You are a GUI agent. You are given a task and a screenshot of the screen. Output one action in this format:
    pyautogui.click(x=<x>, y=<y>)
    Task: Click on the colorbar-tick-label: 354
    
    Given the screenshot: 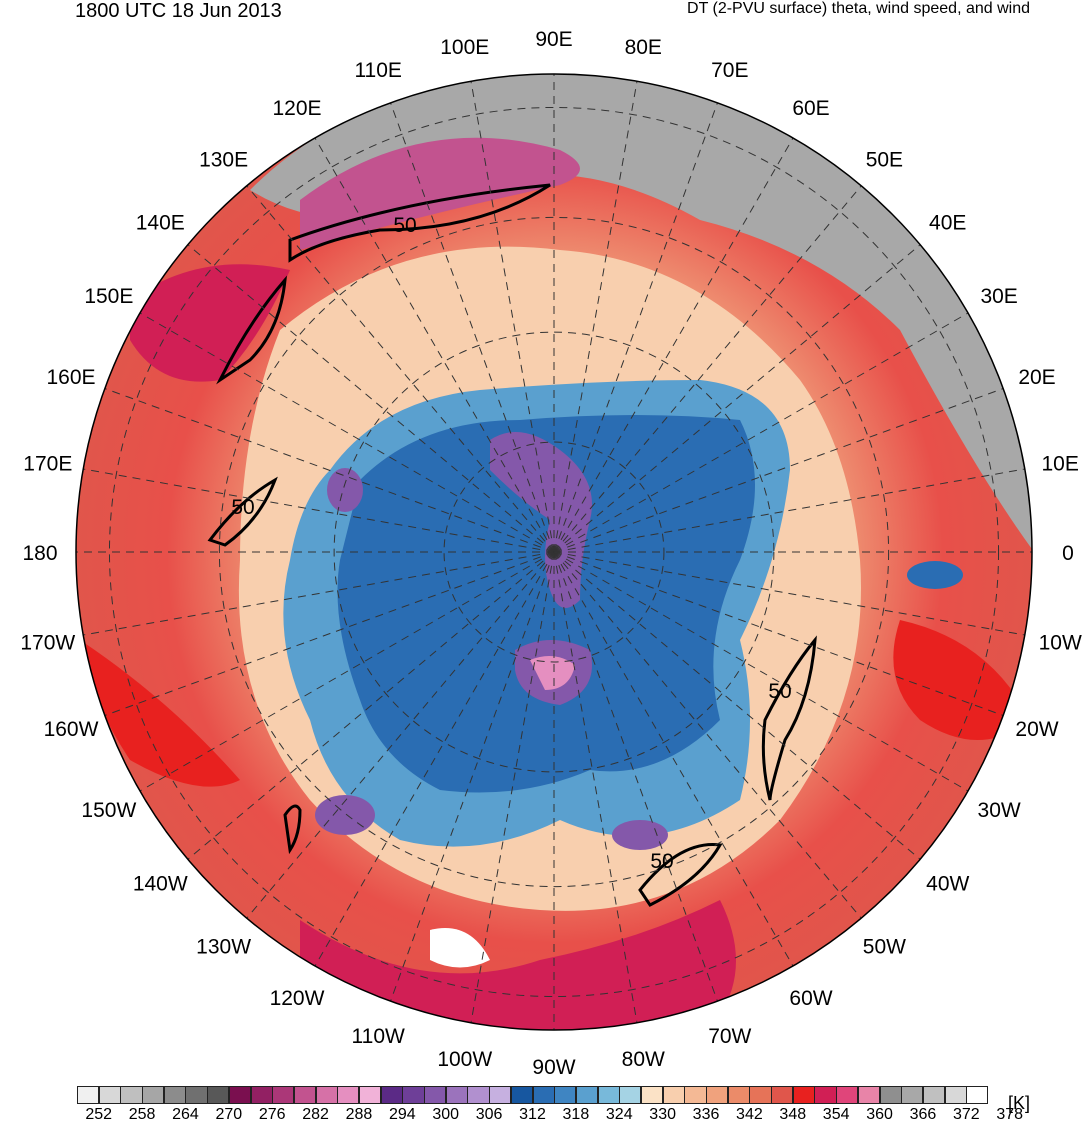 What is the action you would take?
    pyautogui.click(x=836, y=1114)
    